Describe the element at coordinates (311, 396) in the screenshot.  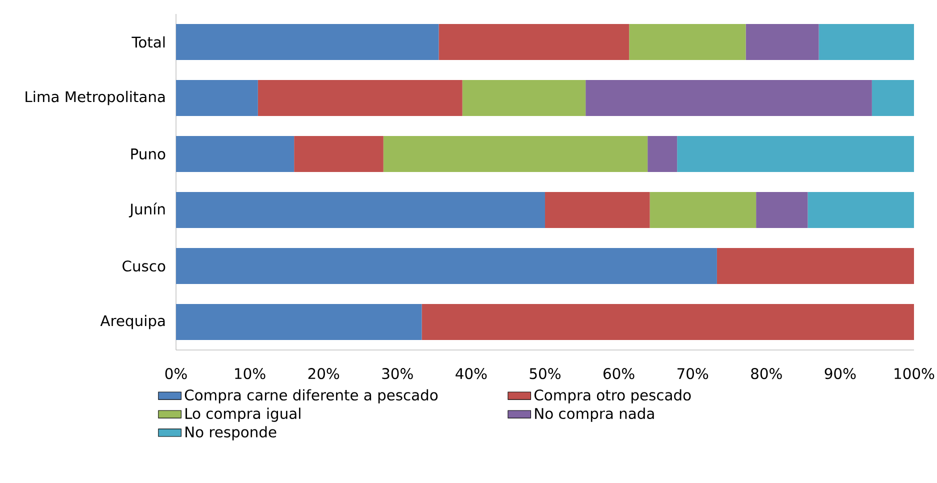
I see `legend-label: Compra carne diferente a pescado` at that location.